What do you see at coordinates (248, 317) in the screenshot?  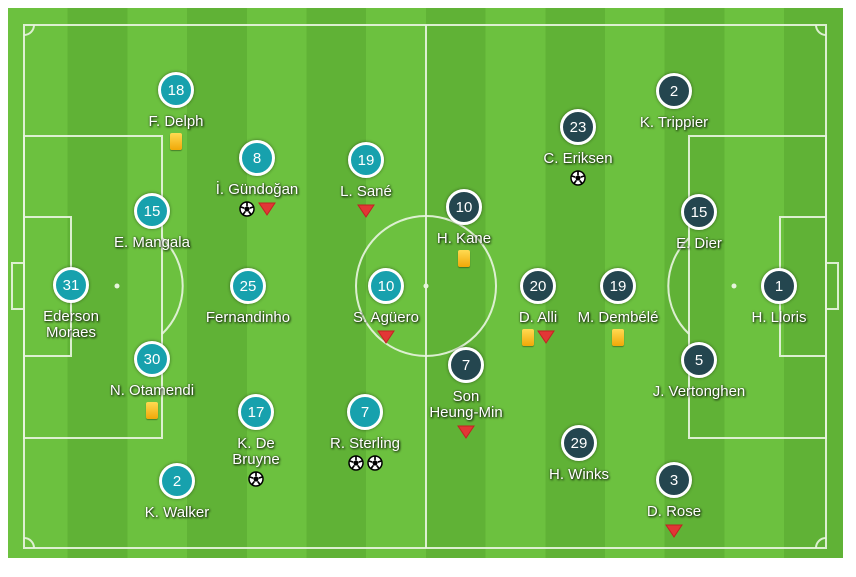 I see `player-name: Fernandinho` at bounding box center [248, 317].